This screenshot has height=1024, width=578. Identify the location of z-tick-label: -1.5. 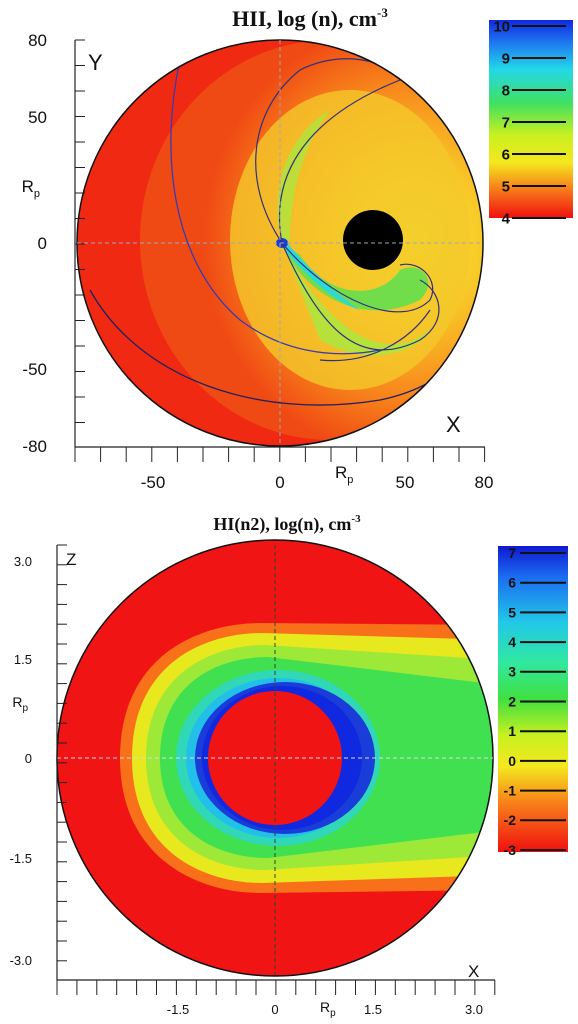
(21, 858).